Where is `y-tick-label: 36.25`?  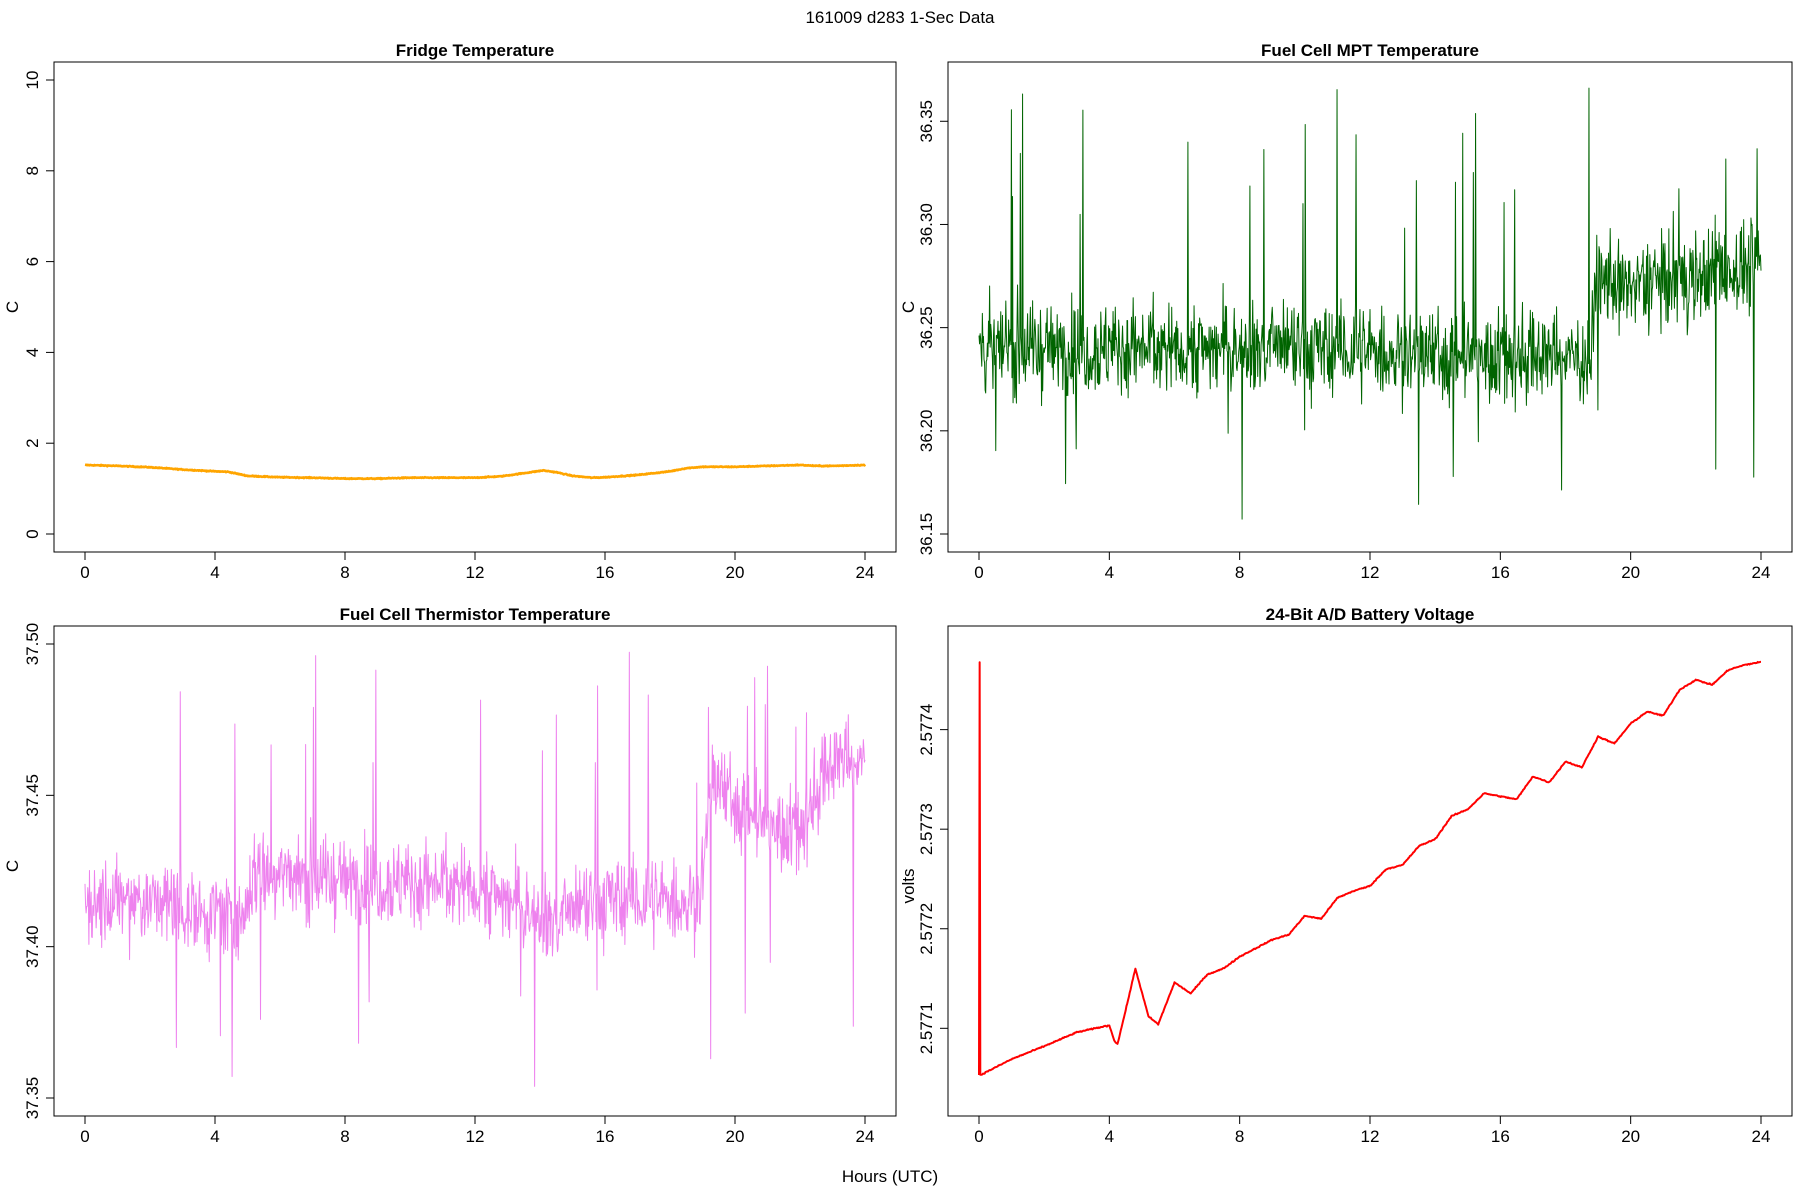 y-tick-label: 36.25 is located at coordinates (926, 327).